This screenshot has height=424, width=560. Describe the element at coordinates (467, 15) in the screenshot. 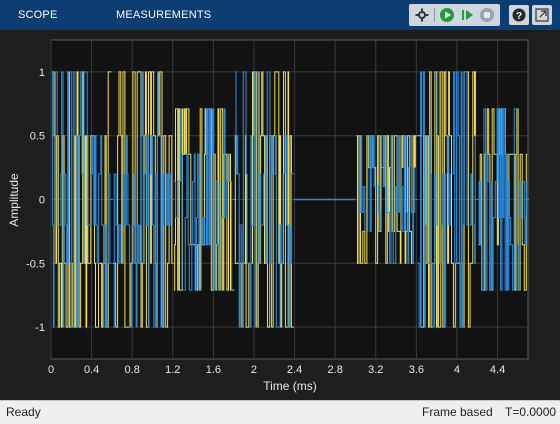

I see `step-forward-icon` at that location.